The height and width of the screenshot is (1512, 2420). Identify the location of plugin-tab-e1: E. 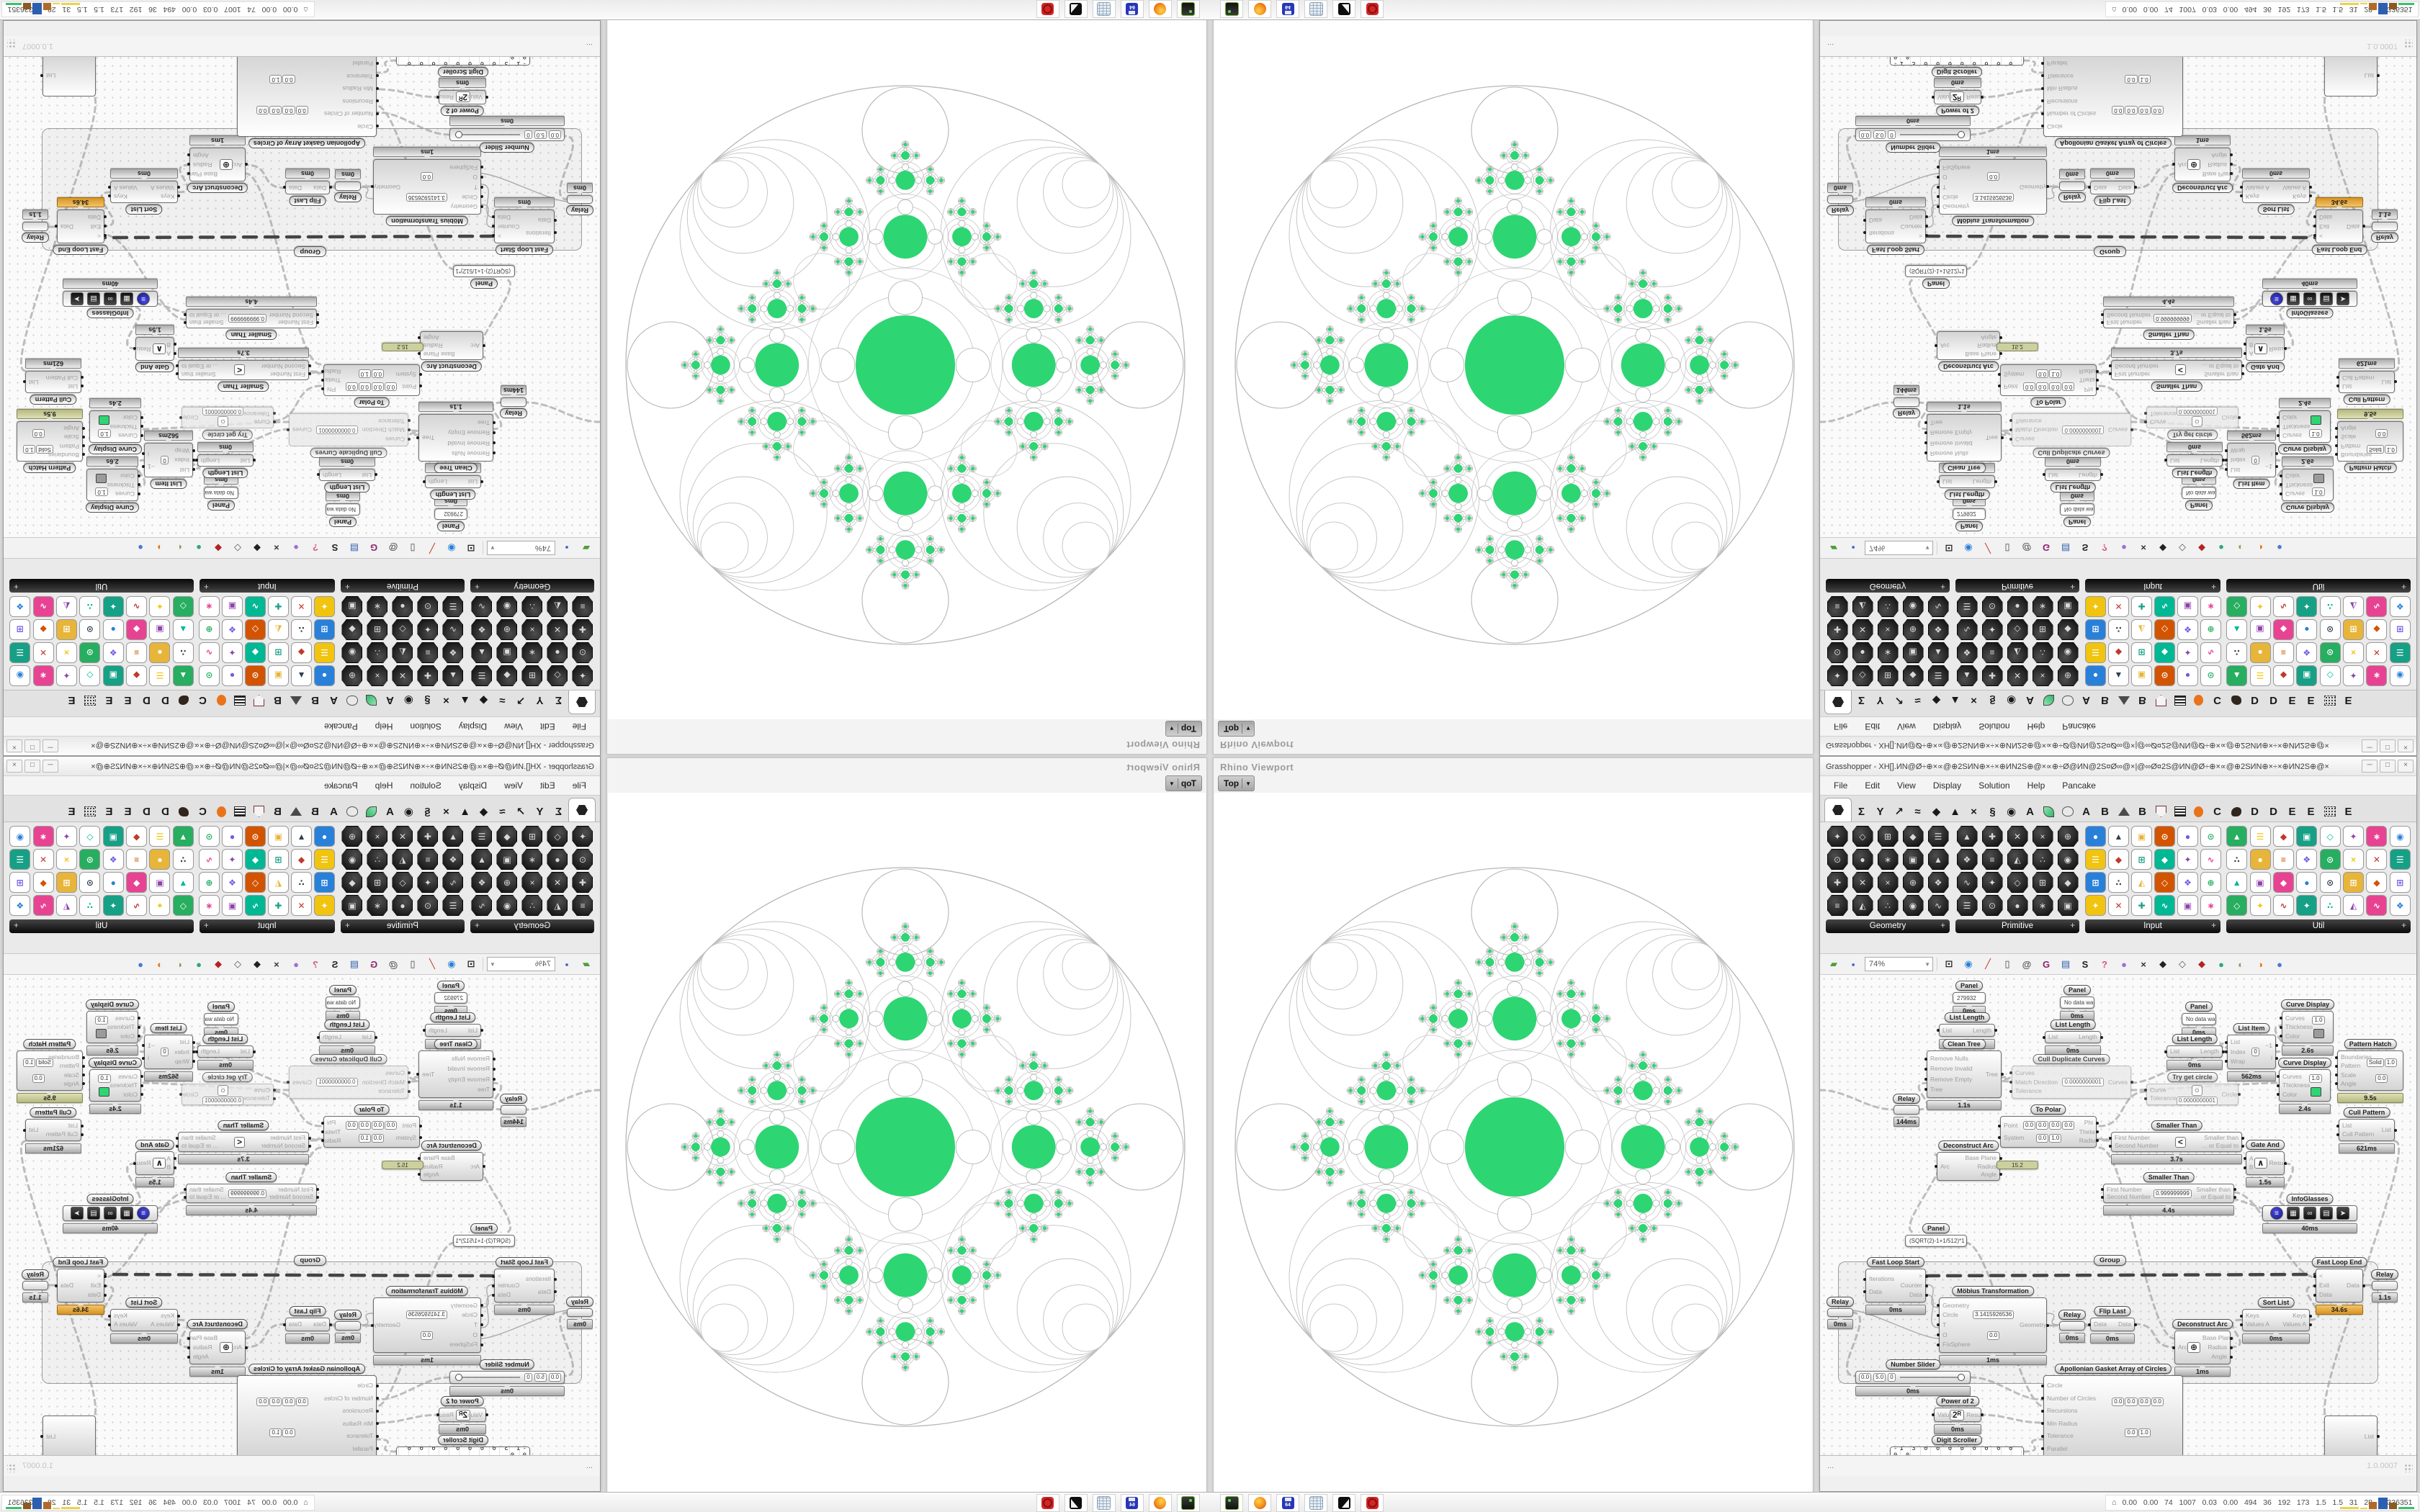
(2292, 811).